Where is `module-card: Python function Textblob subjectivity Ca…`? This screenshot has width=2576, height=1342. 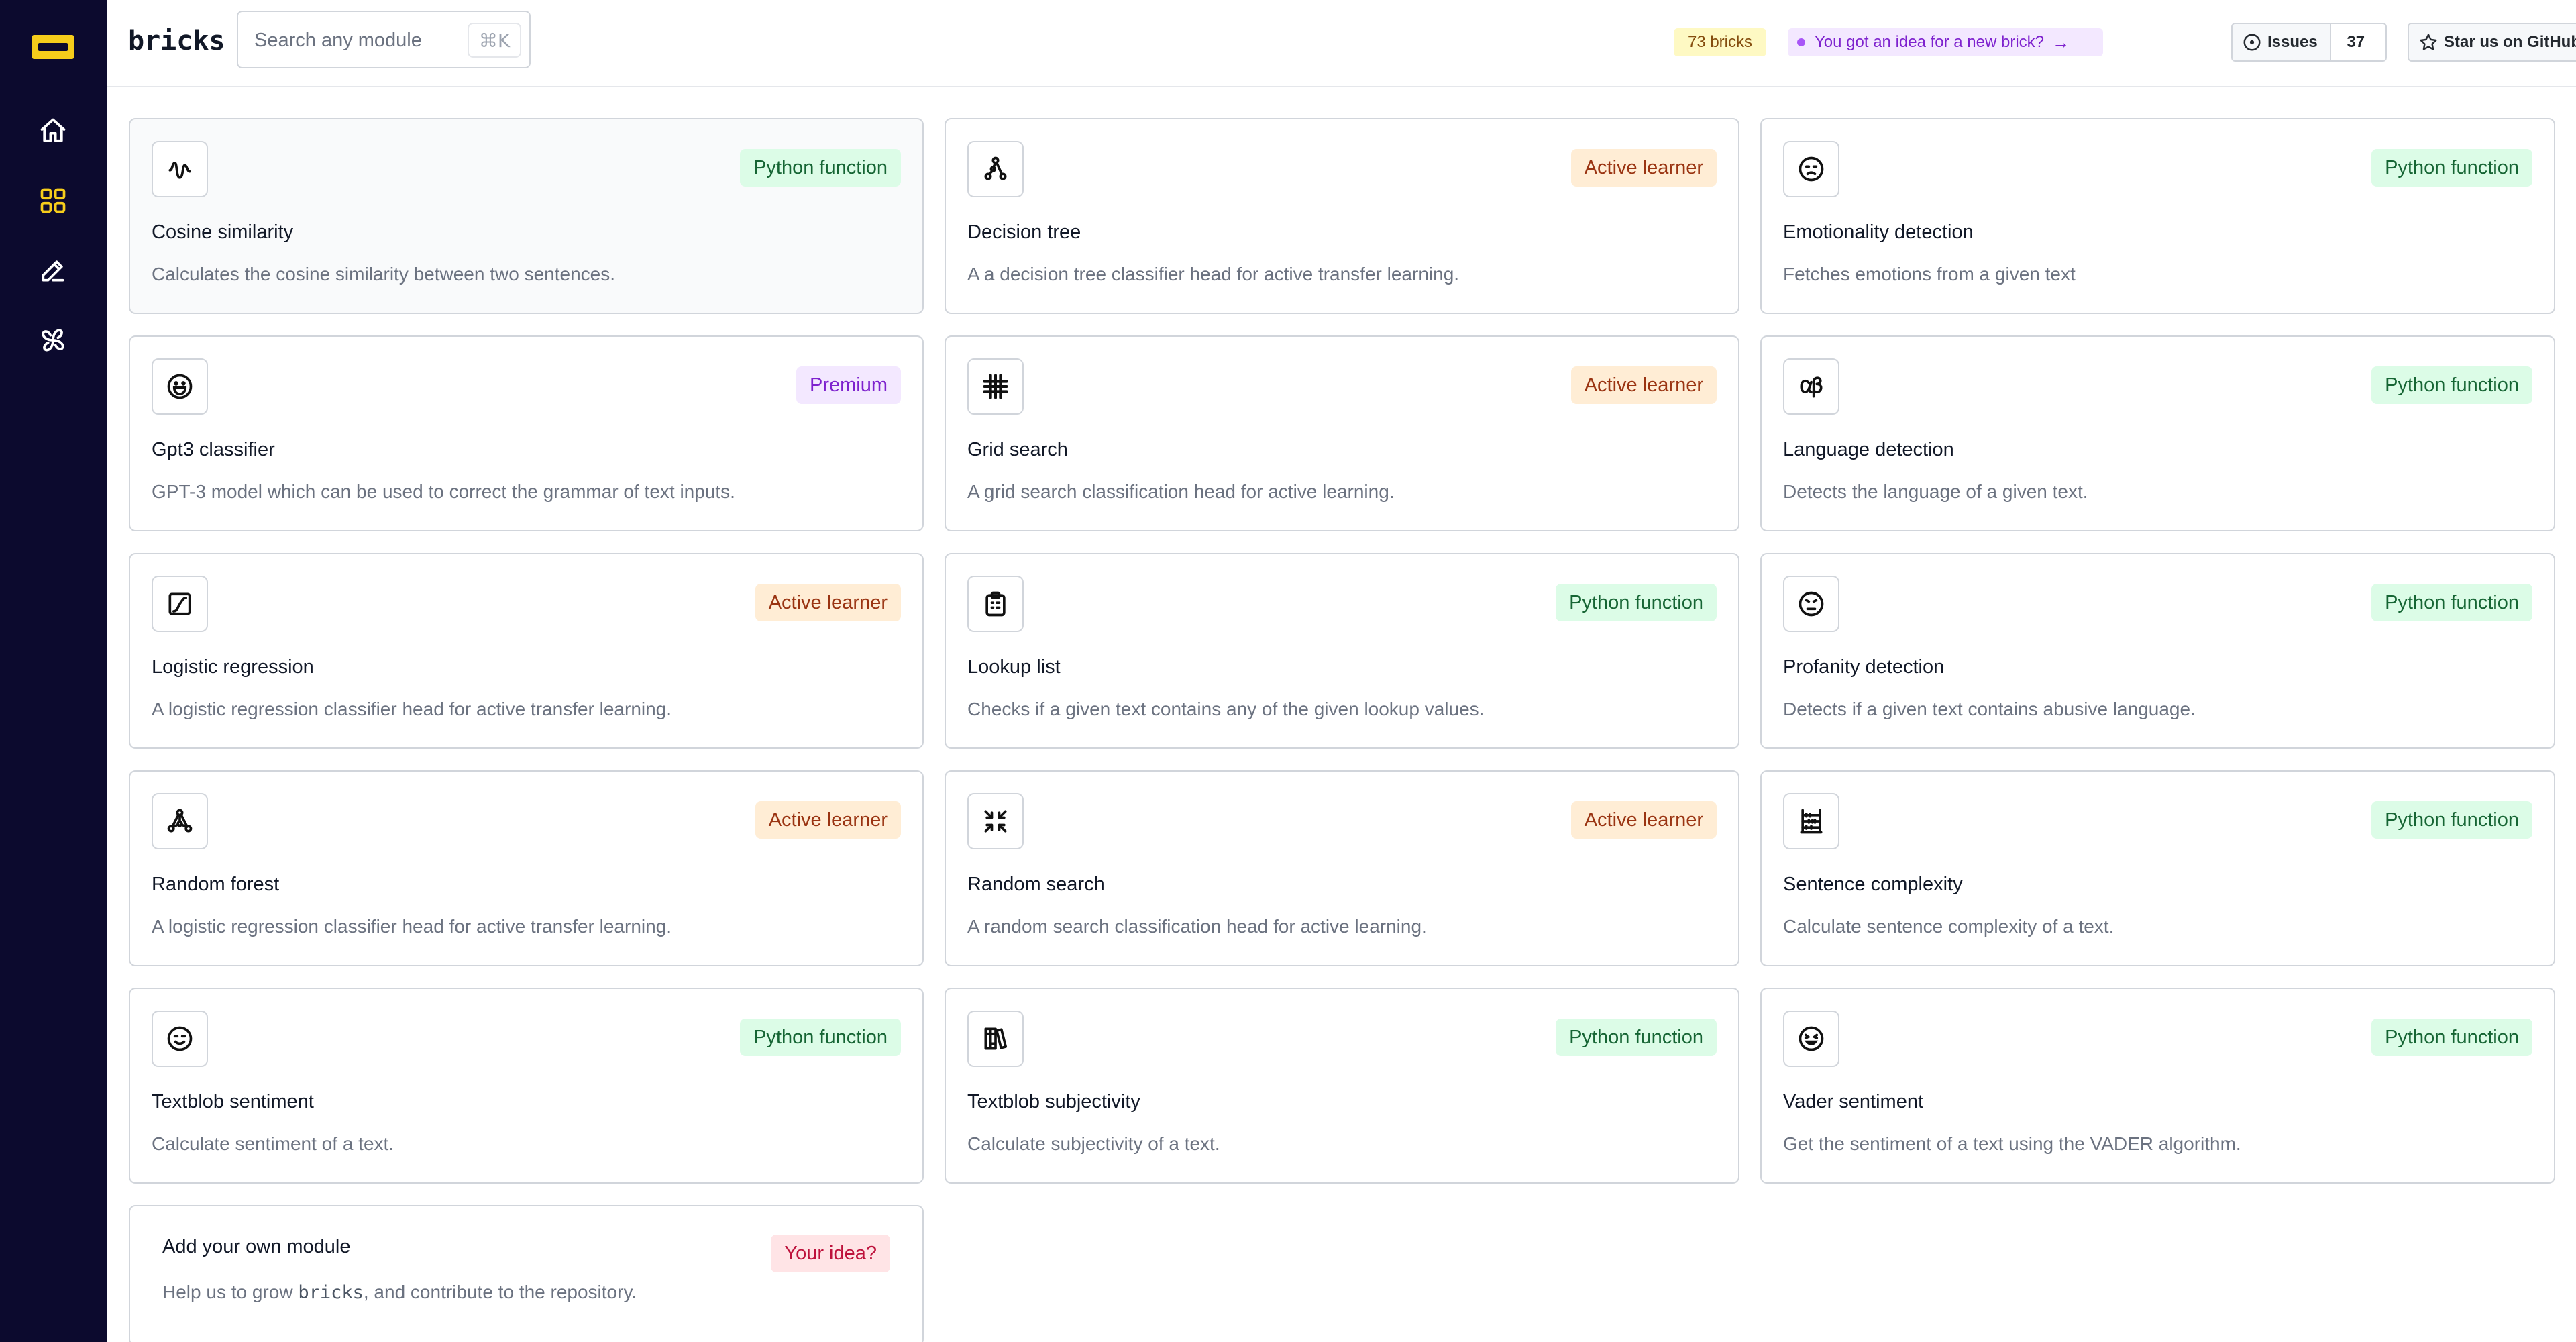 module-card: Python function Textblob subjectivity Ca… is located at coordinates (1342, 1086).